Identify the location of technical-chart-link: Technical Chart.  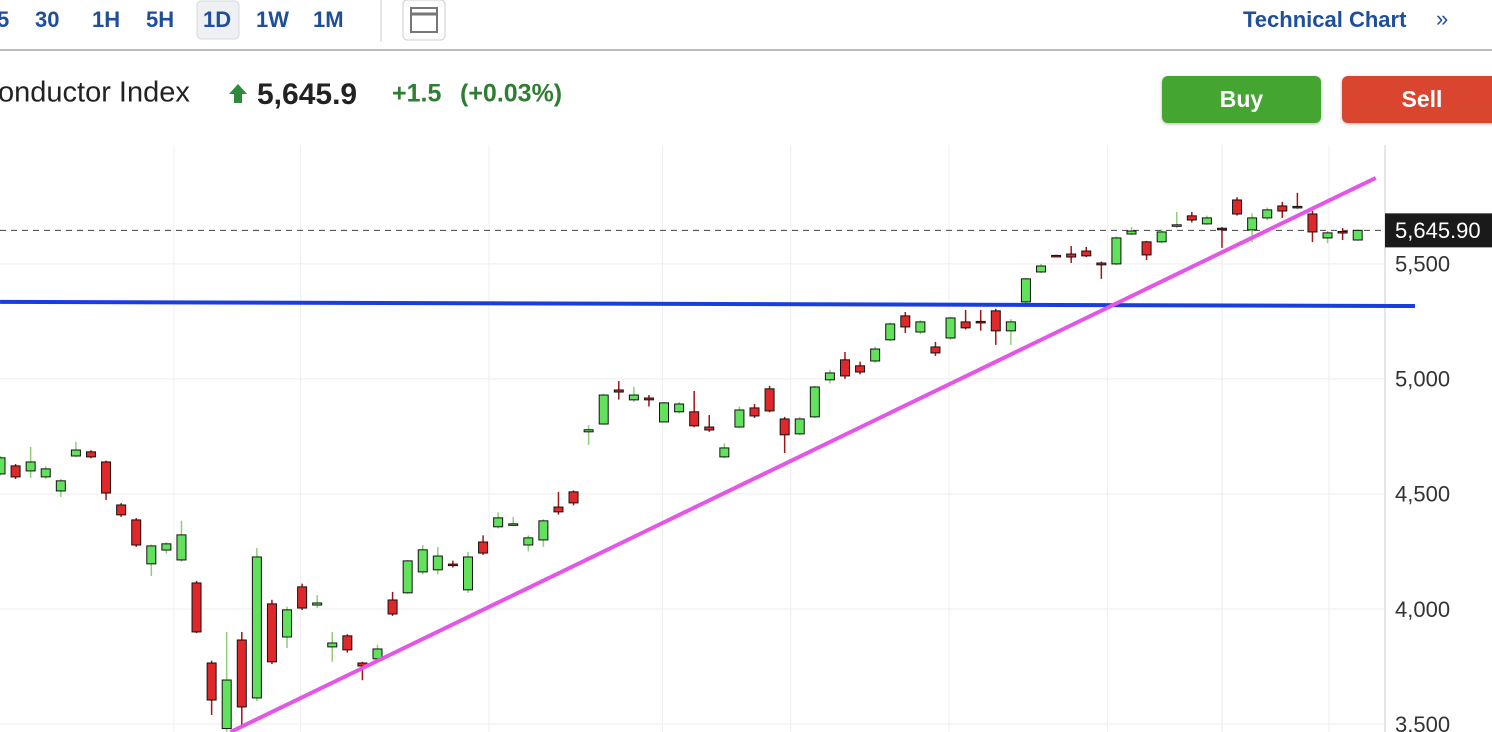
(1325, 19).